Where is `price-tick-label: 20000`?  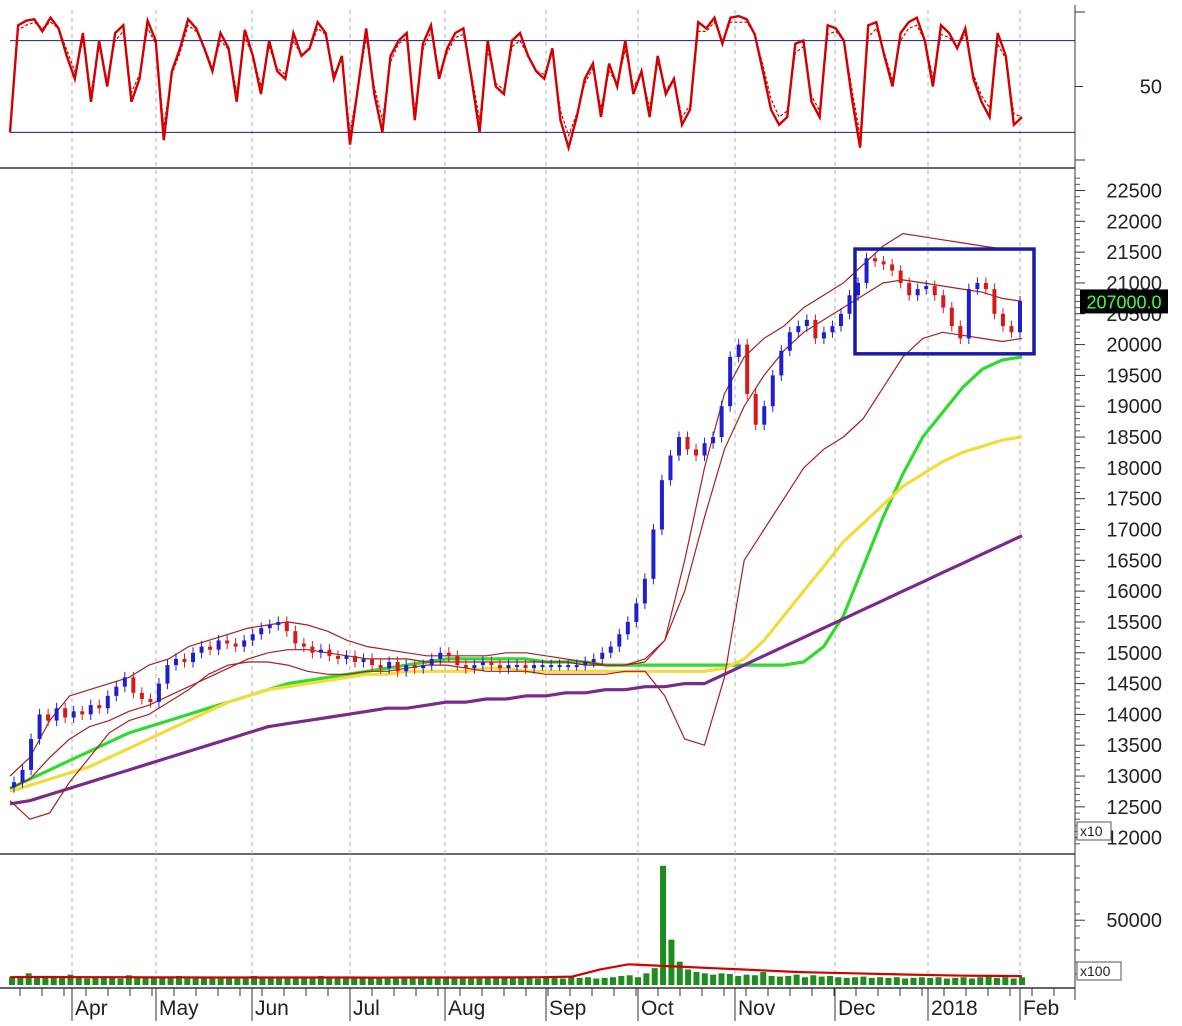 price-tick-label: 20000 is located at coordinates (1134, 346).